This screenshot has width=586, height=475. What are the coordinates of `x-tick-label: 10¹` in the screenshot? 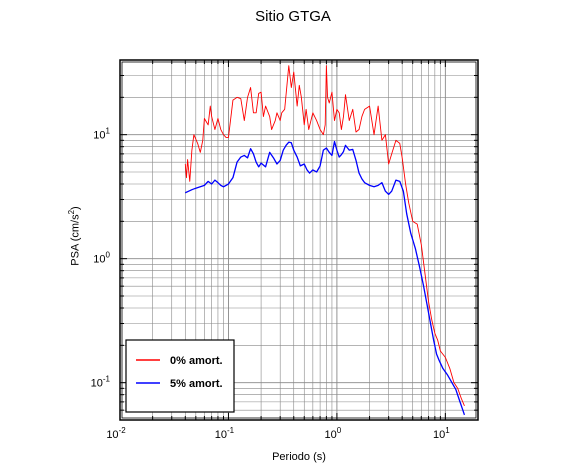 It's located at (441, 433).